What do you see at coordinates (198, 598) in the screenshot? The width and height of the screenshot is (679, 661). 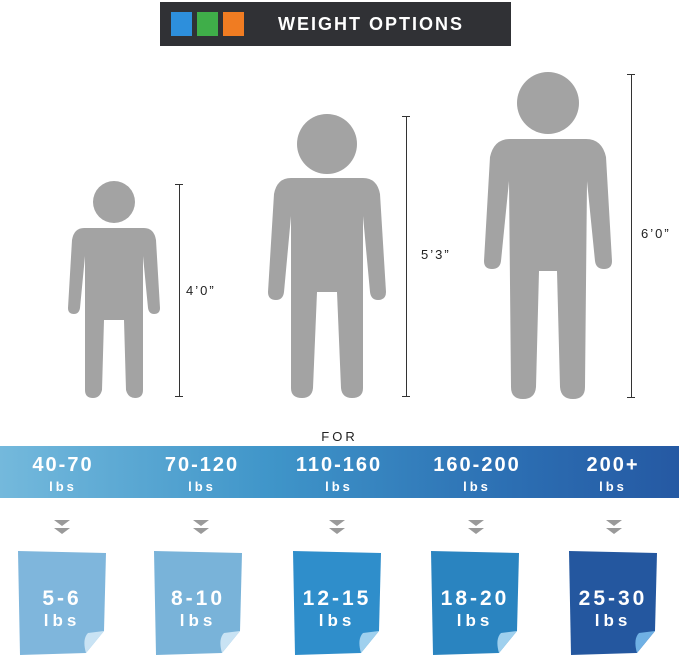 I see `option-weight: 8-10` at bounding box center [198, 598].